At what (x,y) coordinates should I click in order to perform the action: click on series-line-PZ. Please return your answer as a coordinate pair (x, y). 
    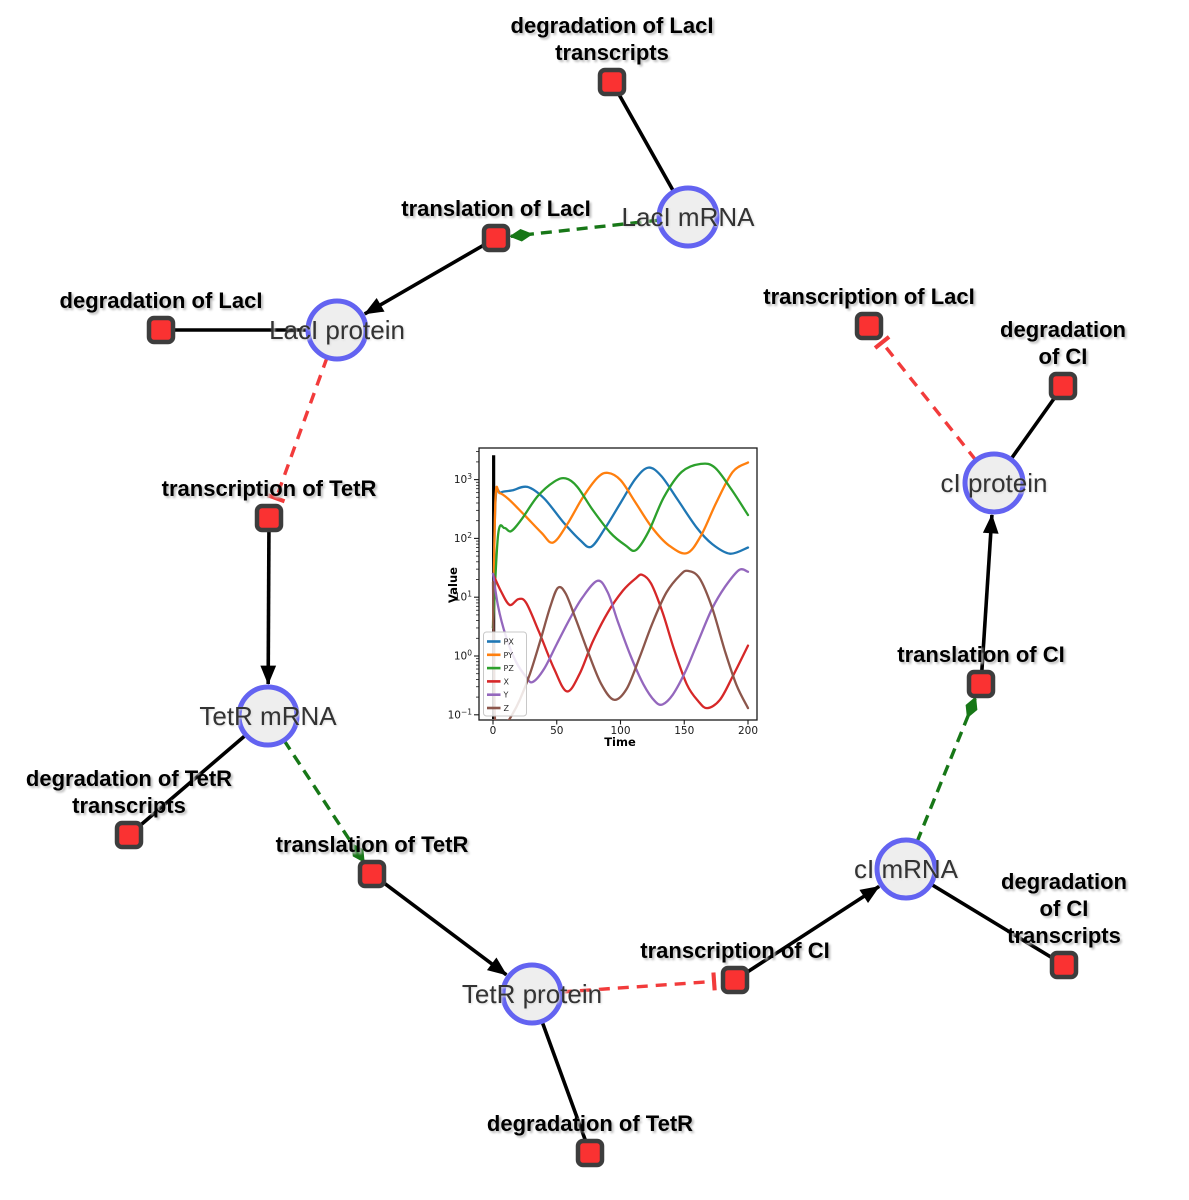
    Looking at the image, I should click on (620, 546).